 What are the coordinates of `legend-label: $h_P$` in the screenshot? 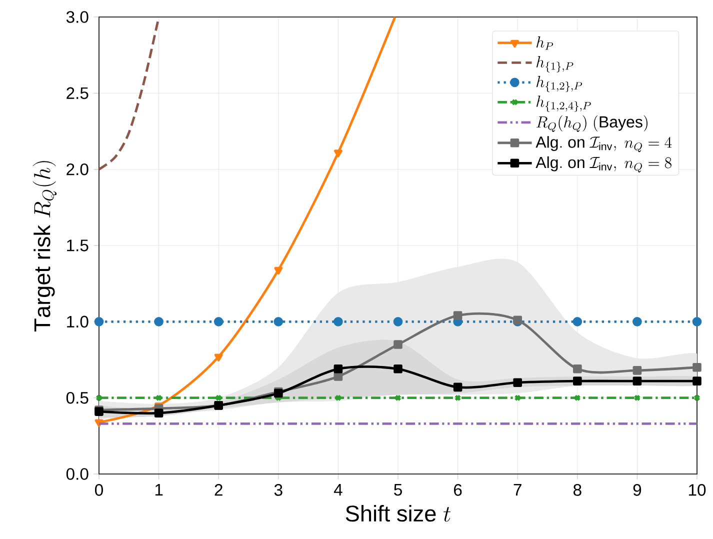 It's located at (545, 43).